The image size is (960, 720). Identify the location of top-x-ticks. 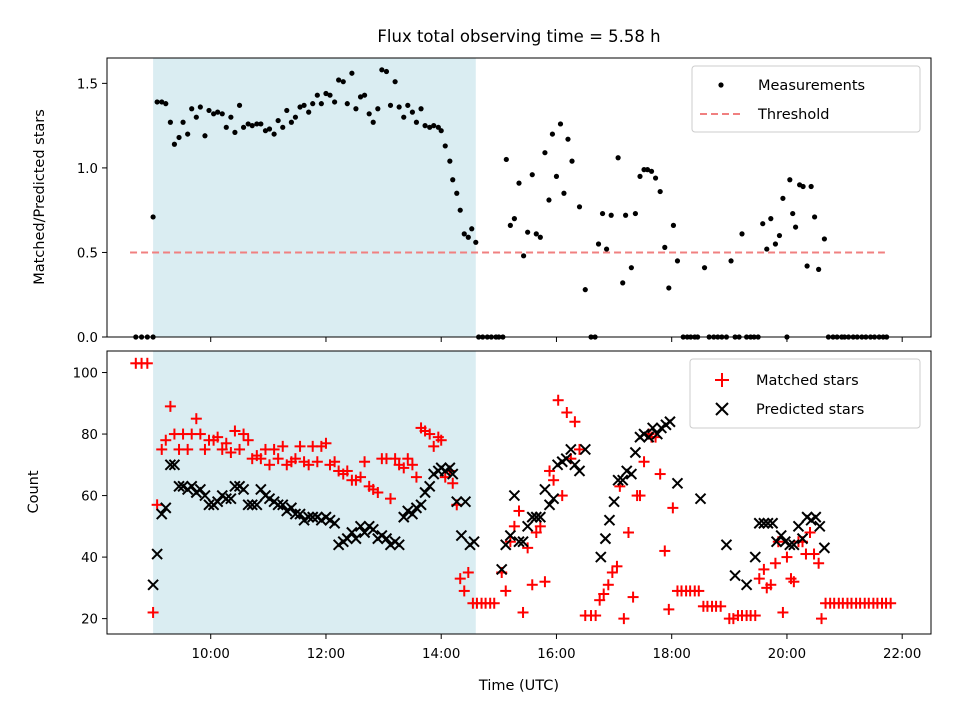
(556, 339).